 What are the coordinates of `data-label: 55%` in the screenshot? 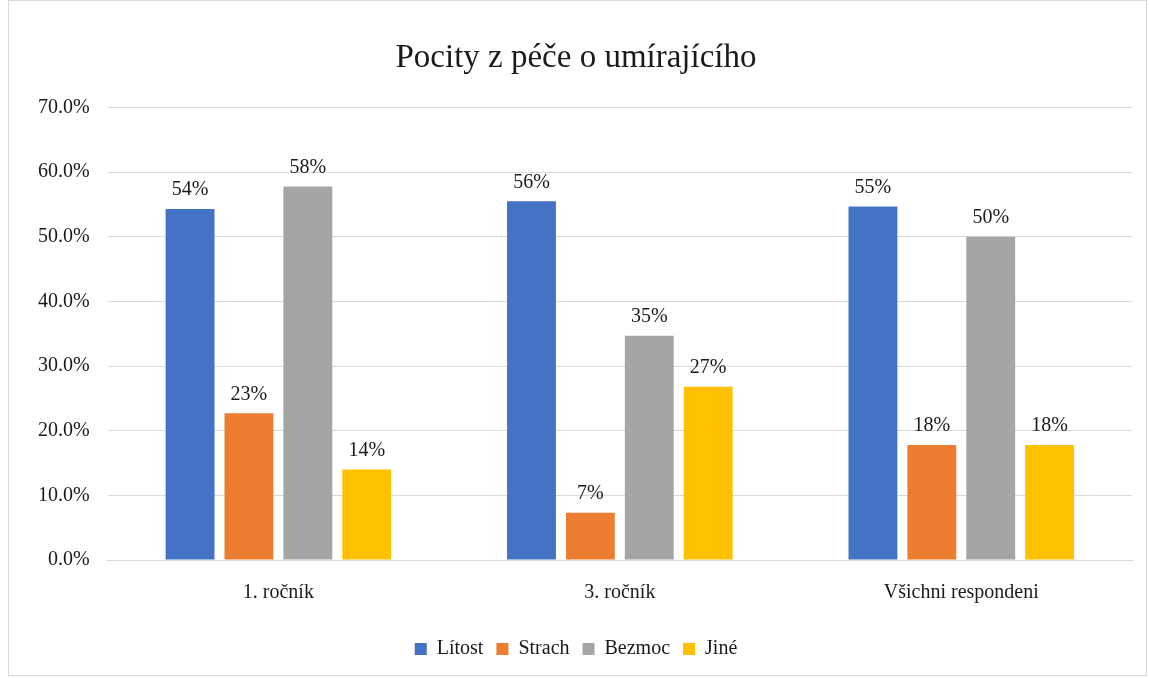 It's located at (873, 185).